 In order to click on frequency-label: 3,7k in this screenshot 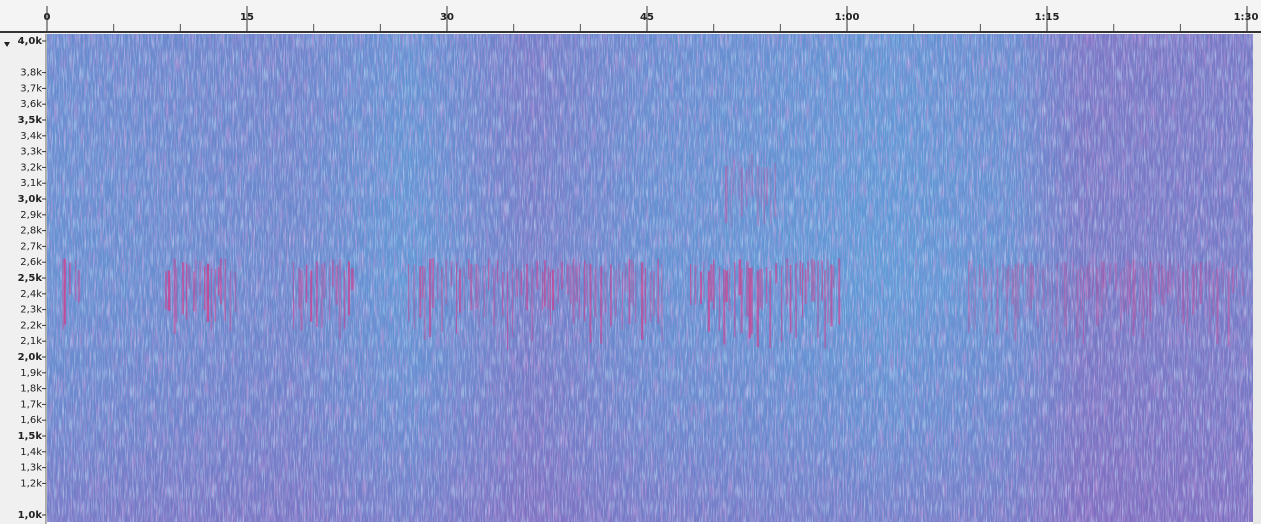, I will do `click(31, 88)`.